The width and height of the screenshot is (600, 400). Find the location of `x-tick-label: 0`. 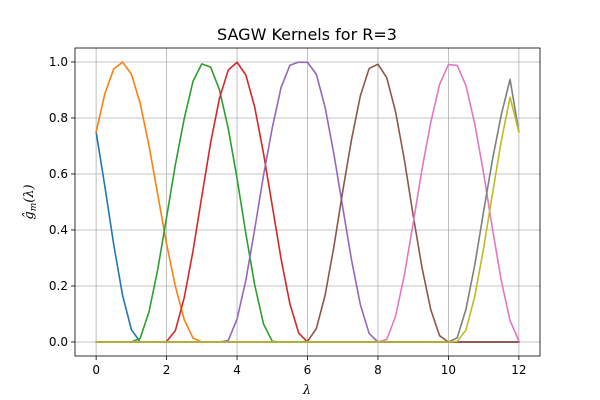

x-tick-label: 0 is located at coordinates (96, 370).